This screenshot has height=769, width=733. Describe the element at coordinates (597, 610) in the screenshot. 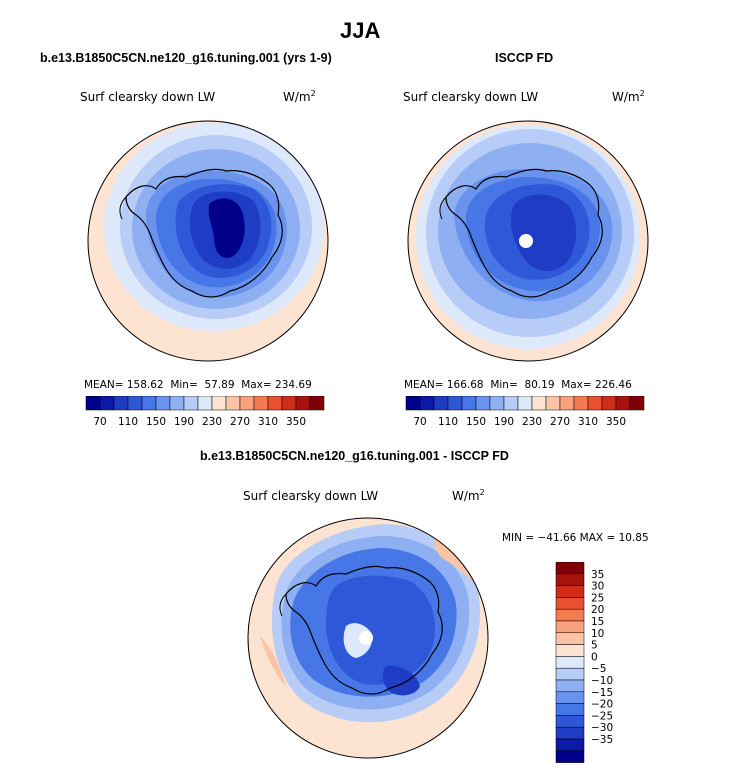

I see `panel3-colorbar-tick-label: 20` at that location.